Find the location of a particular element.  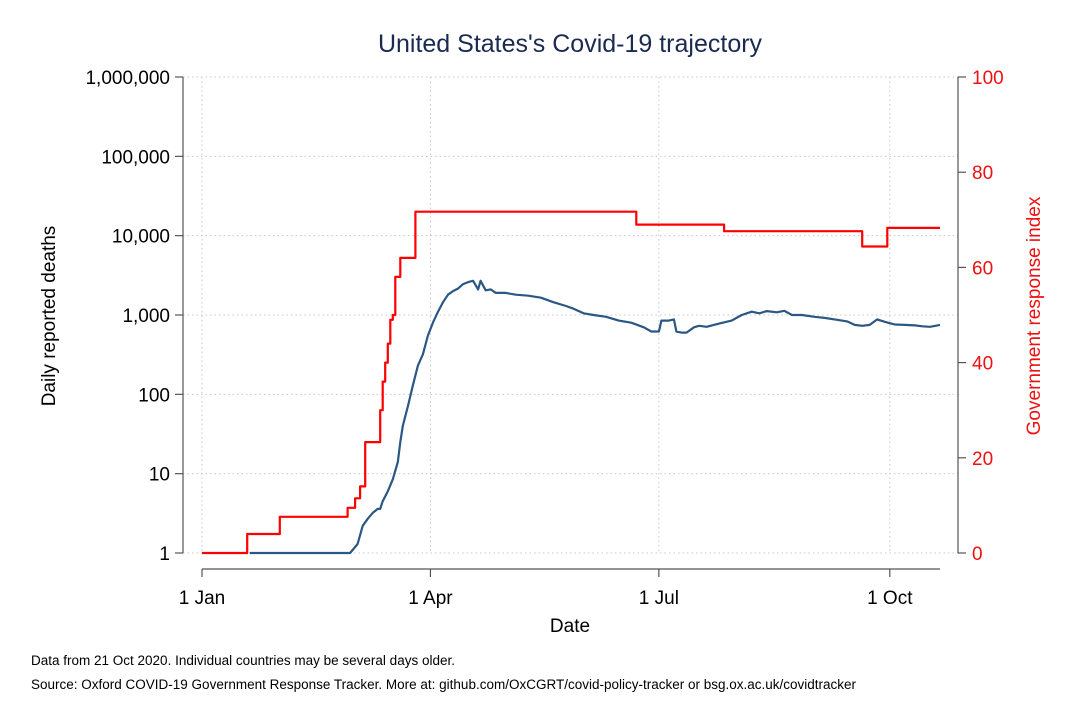

x-tick-label: 1 Apr is located at coordinates (430, 598).